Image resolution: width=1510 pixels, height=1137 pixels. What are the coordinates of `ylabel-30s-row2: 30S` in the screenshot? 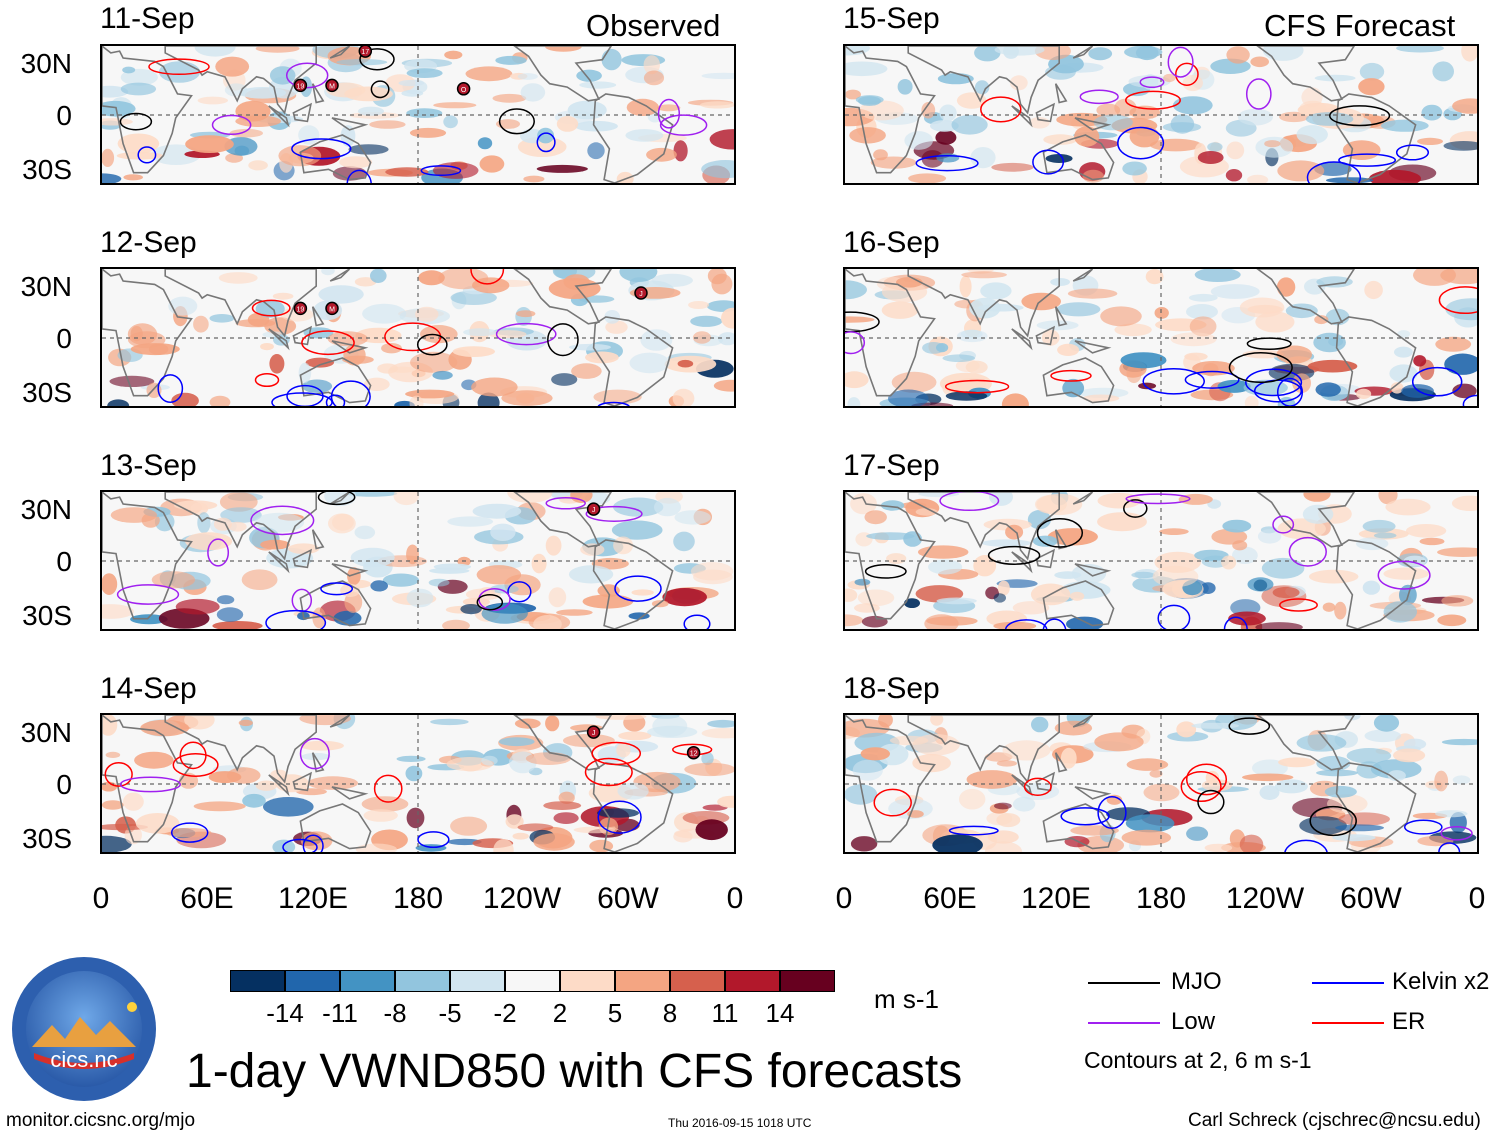 It's located at (47, 392).